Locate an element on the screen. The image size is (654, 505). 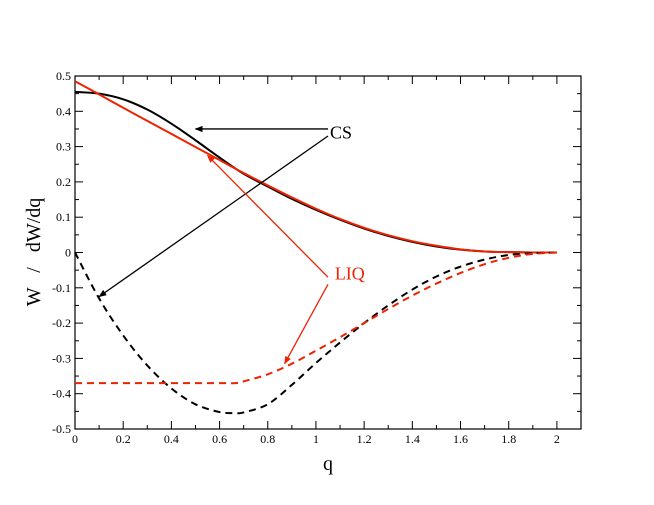
y-tick-label: 0.2 is located at coordinates (63, 182).